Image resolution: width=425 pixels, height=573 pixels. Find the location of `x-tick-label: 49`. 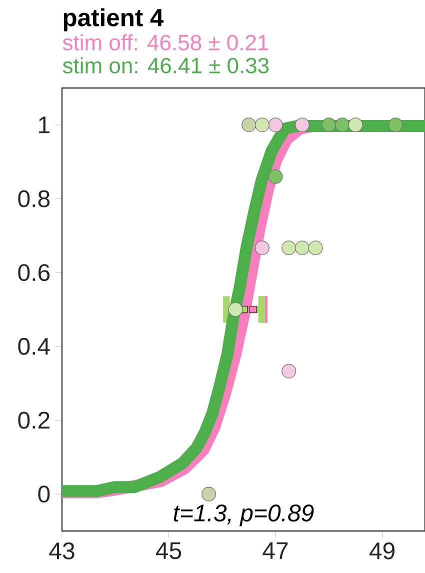

x-tick-label: 49 is located at coordinates (381, 551).